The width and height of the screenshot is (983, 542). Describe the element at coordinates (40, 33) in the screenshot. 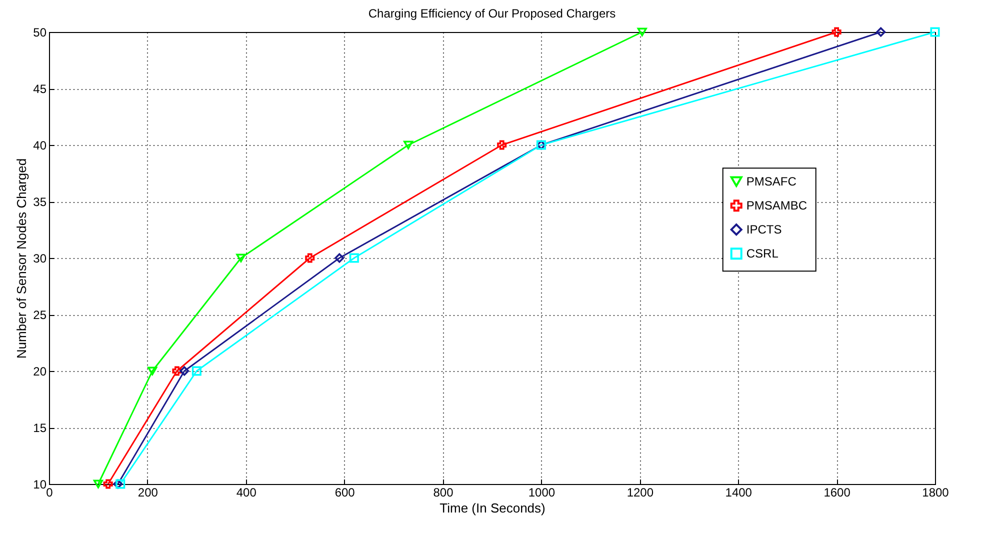

I see `y-tick-label: 50` at that location.